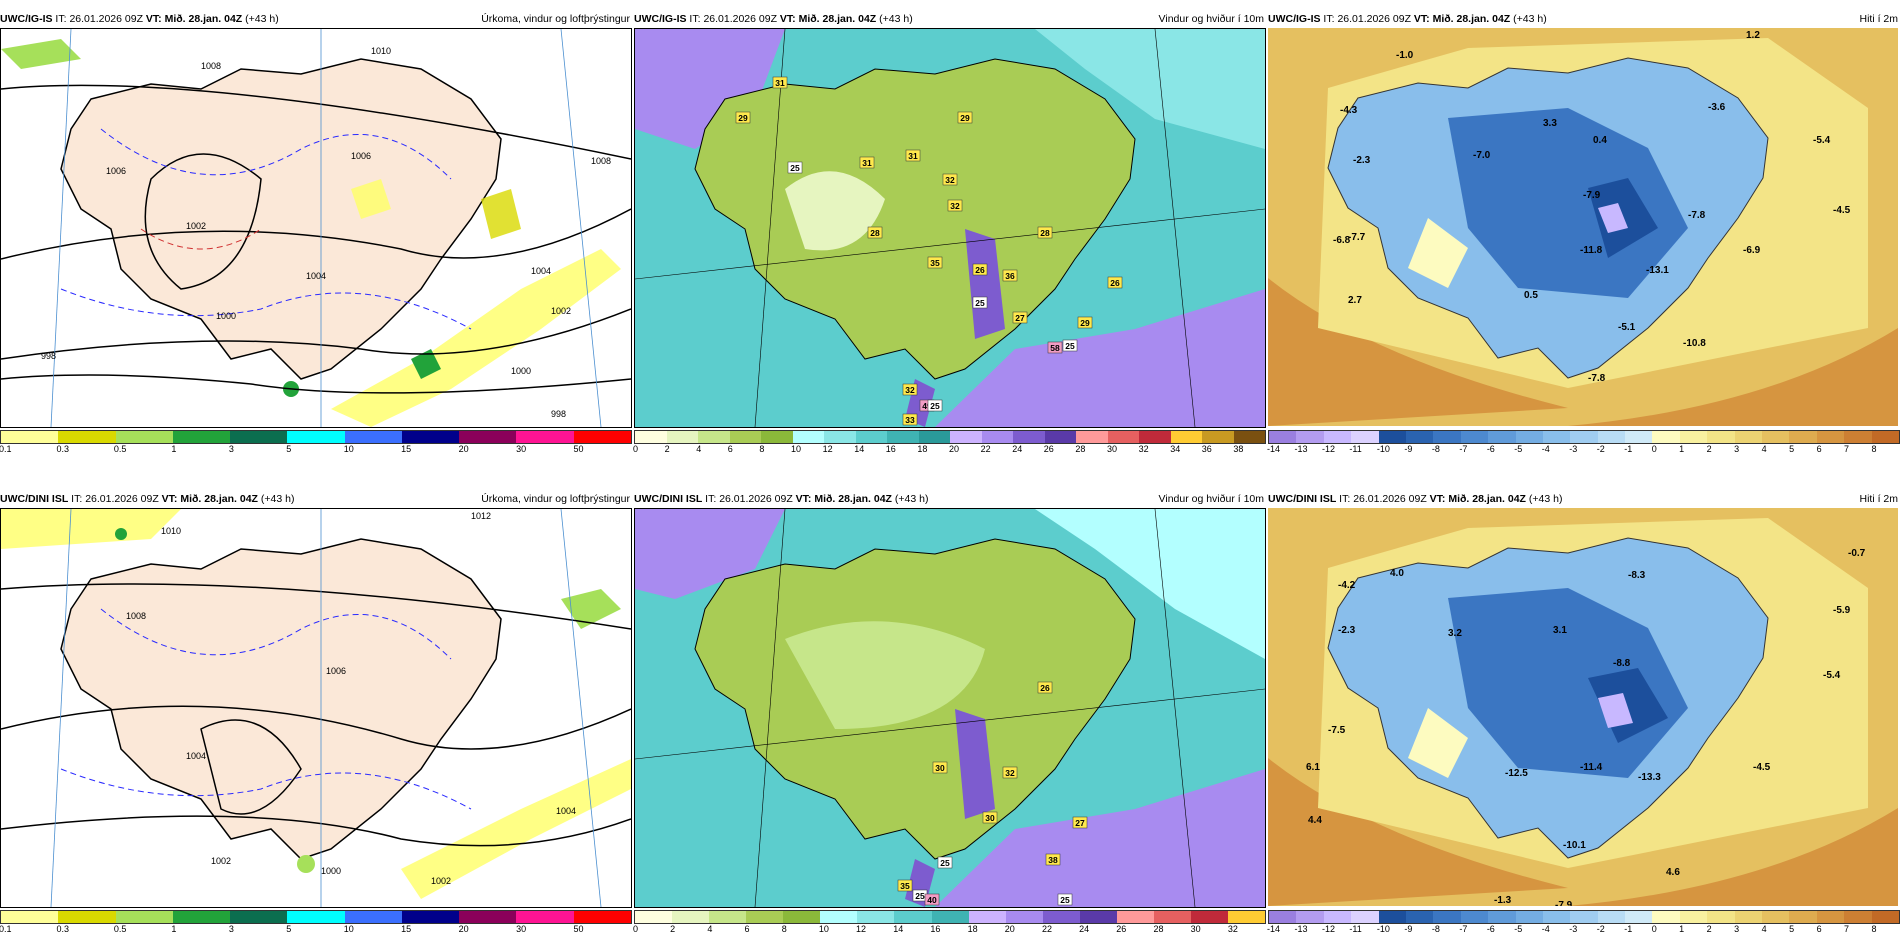 This screenshot has width=1900, height=950. I want to click on colorbar-tick-label: -8, so click(1435, 449).